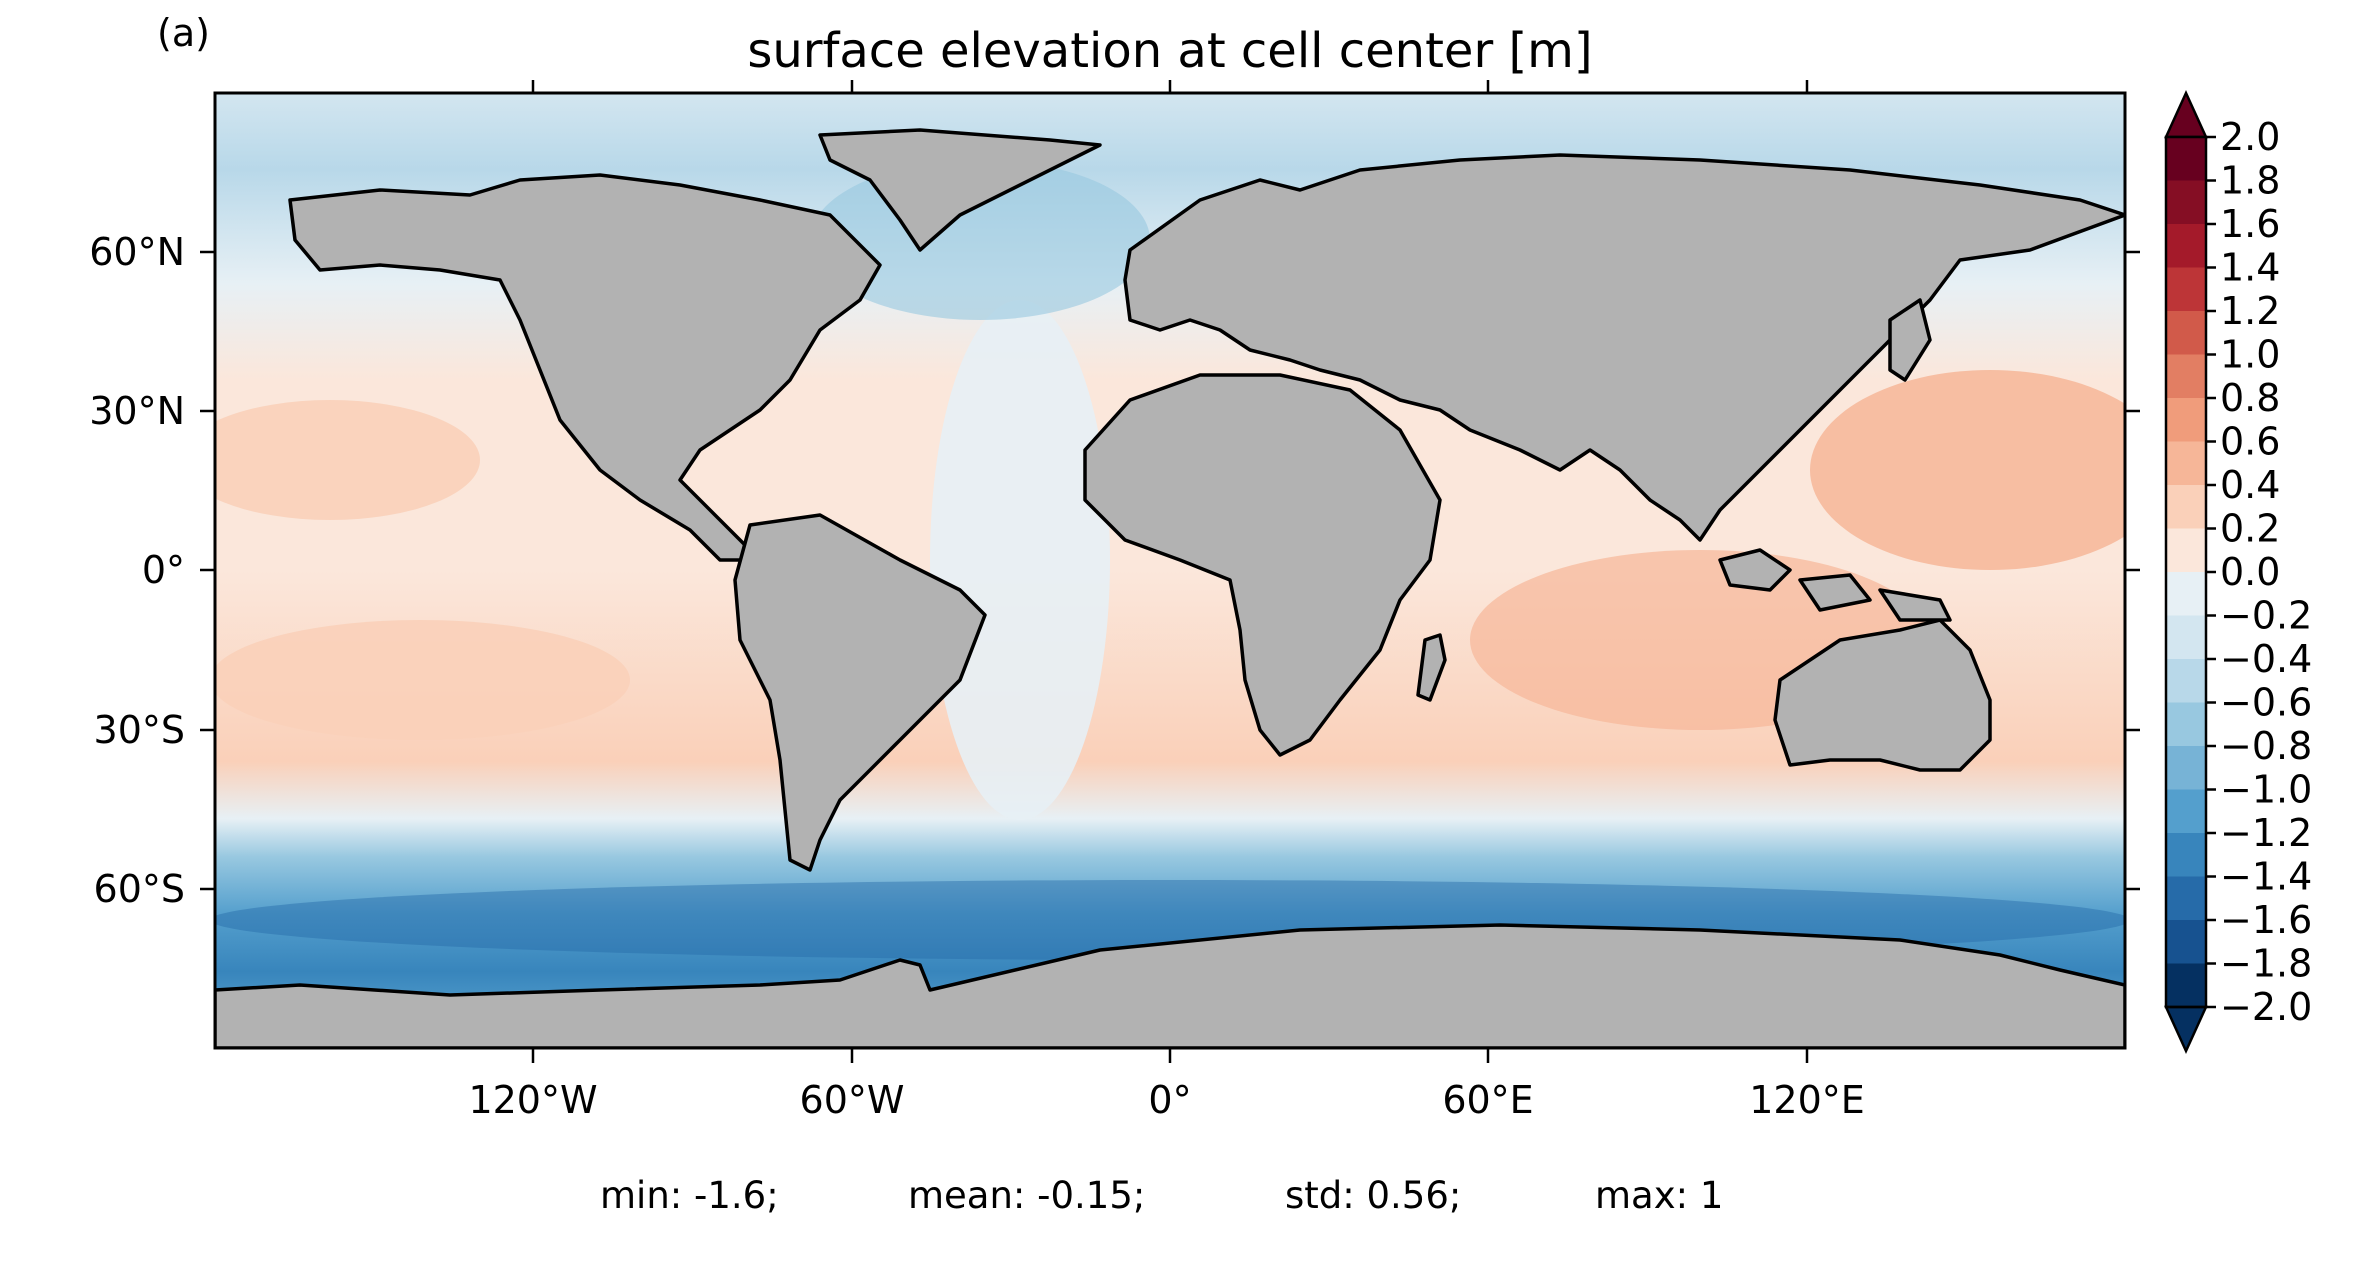 This screenshot has width=2362, height=1263. I want to click on north-pacific-warm-anomaly, so click(347, 460).